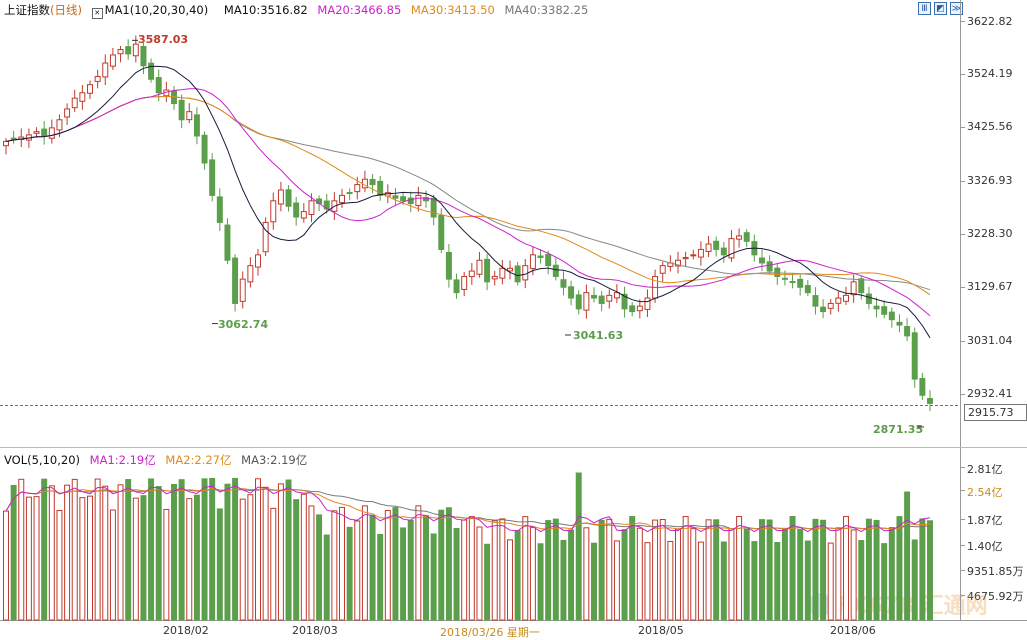 The image size is (1027, 640). Describe the element at coordinates (898, 429) in the screenshot. I see `low-annotation: 2871.35` at that location.